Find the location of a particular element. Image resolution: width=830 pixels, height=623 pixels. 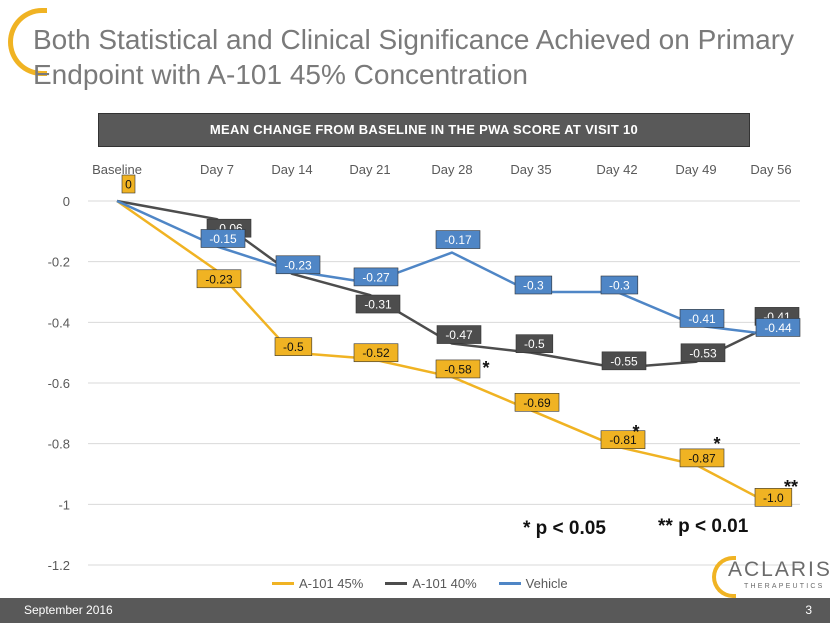

data-label: -0.31 is located at coordinates (378, 305).